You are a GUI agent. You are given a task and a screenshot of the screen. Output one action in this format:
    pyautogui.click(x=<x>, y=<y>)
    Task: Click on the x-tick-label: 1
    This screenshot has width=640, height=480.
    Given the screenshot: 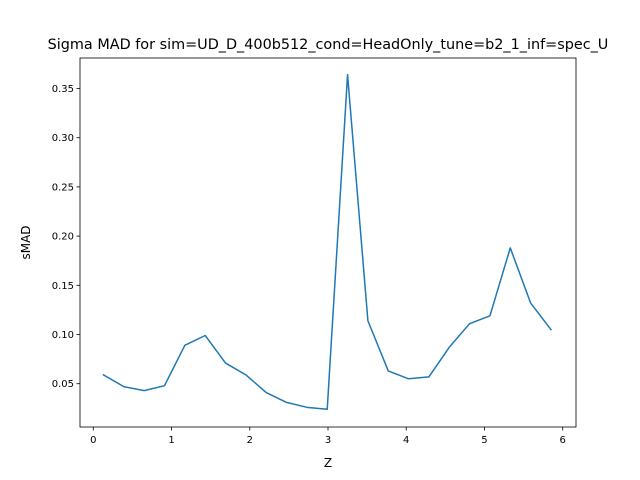 What is the action you would take?
    pyautogui.click(x=171, y=440)
    